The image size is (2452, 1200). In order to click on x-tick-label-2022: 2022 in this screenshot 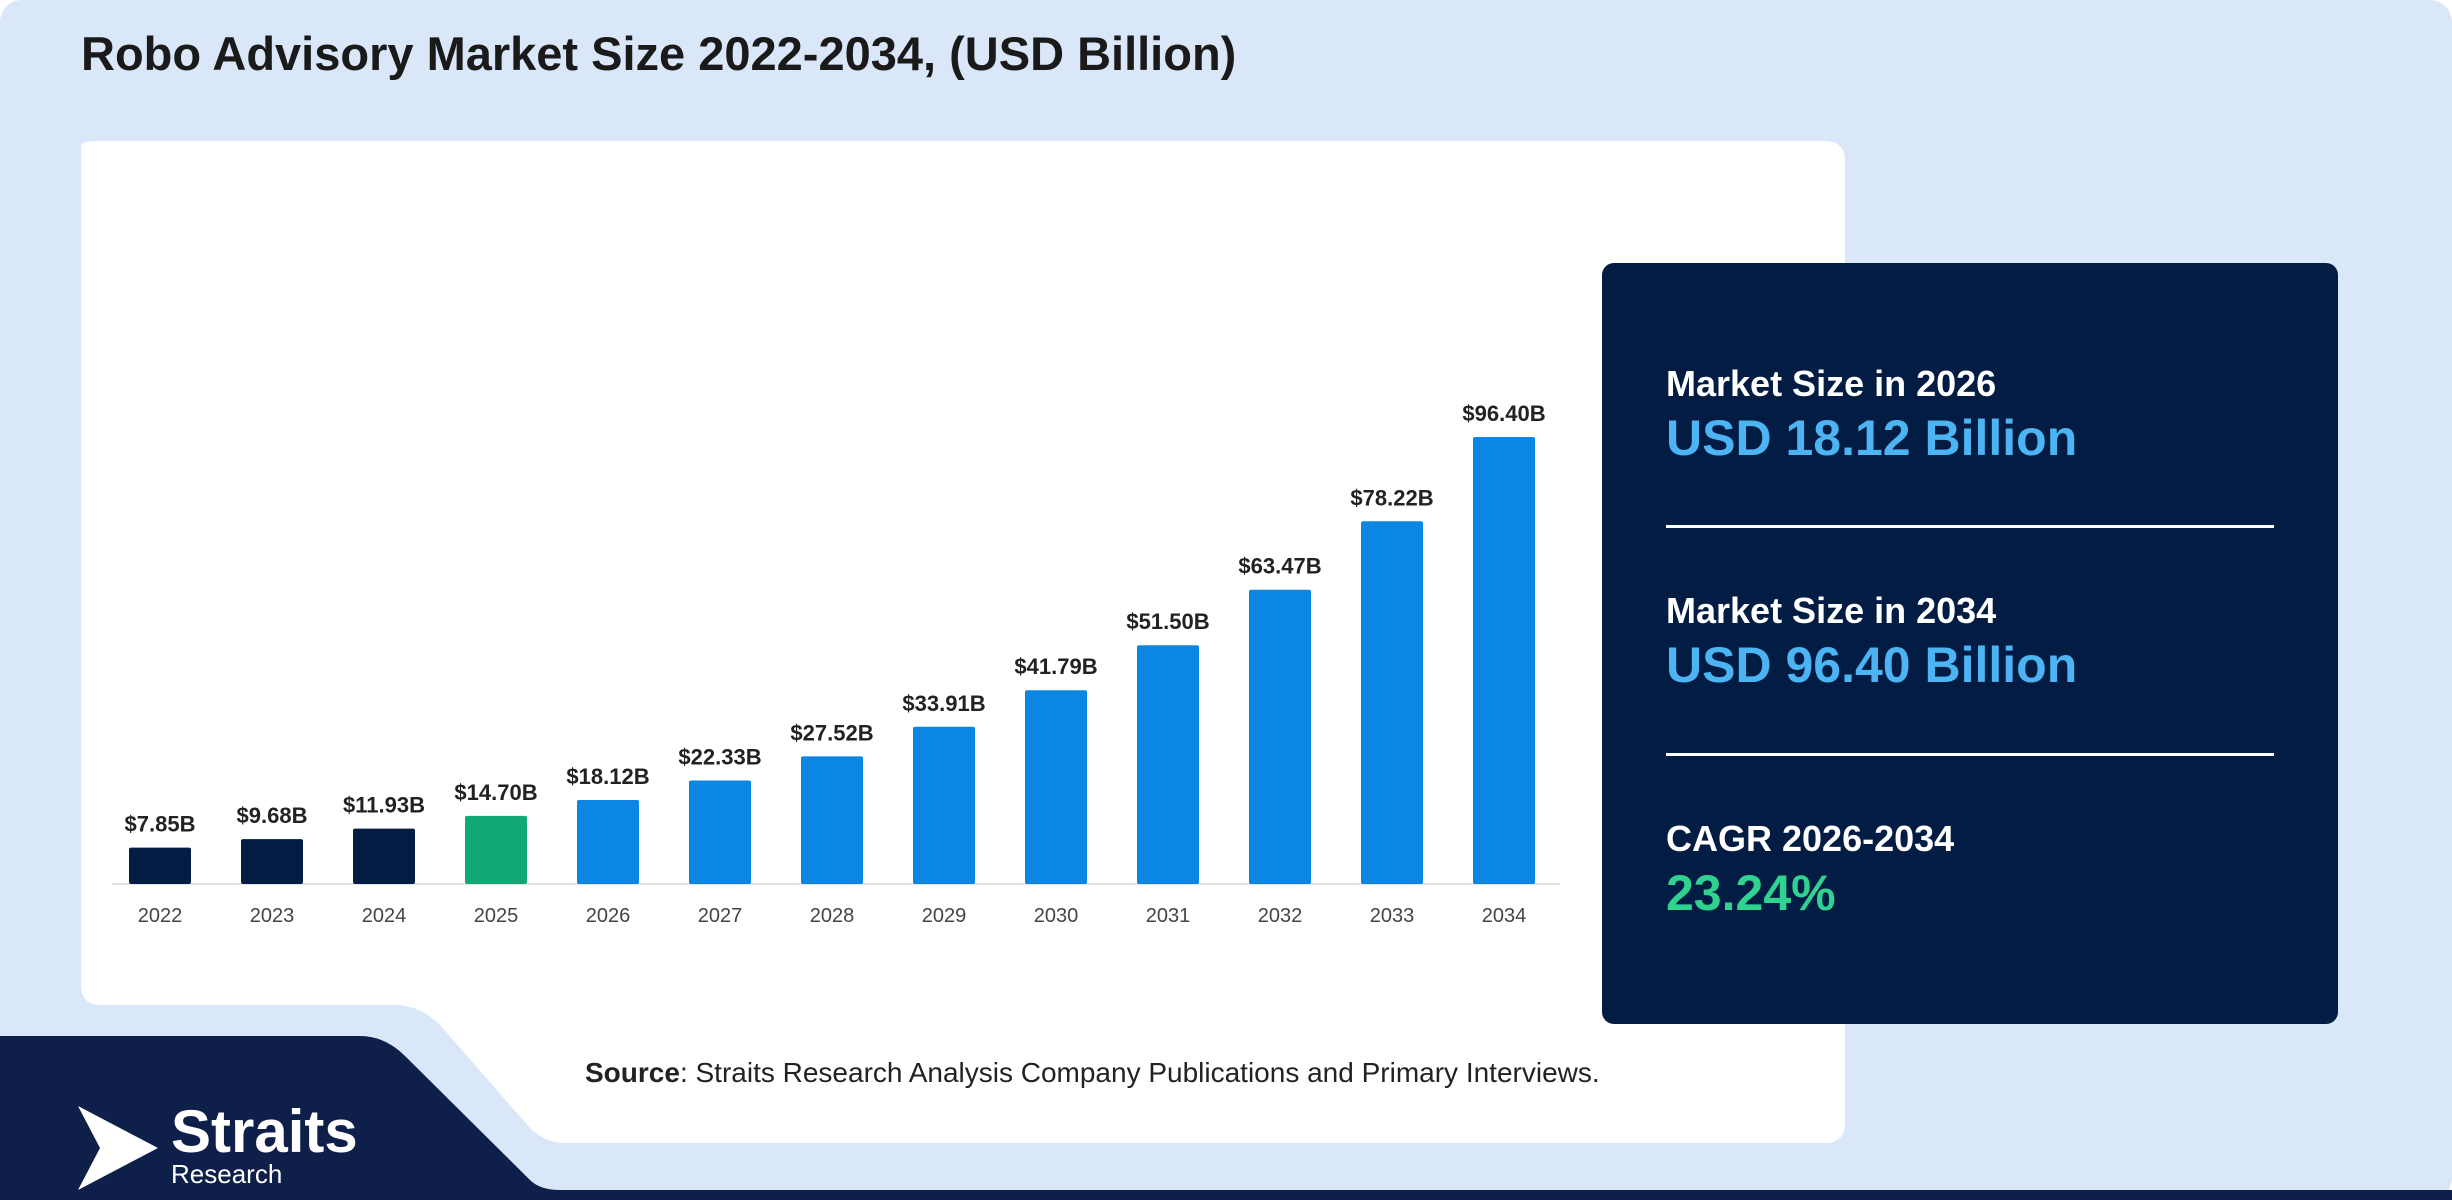, I will do `click(160, 916)`.